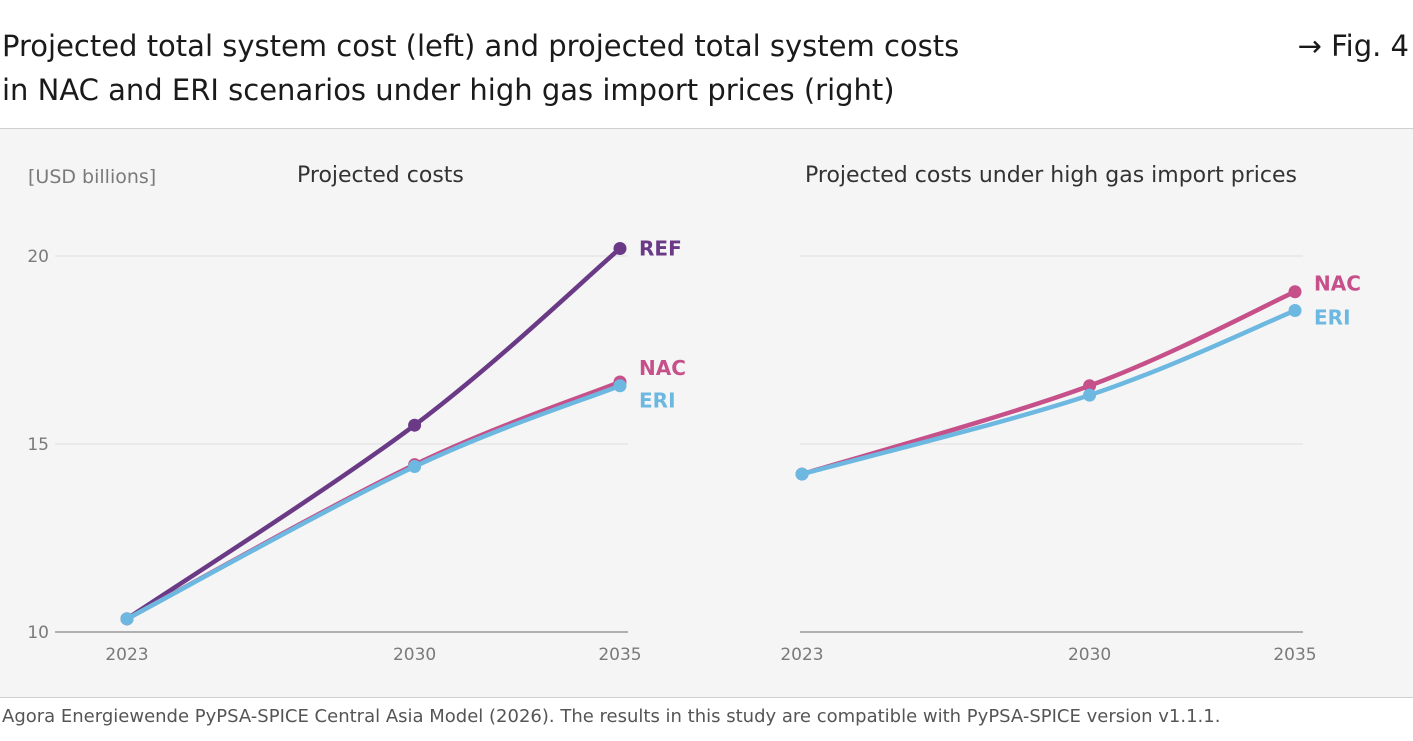 The image size is (1413, 741). What do you see at coordinates (660, 248) in the screenshot?
I see `left-series-label-ref: REF` at bounding box center [660, 248].